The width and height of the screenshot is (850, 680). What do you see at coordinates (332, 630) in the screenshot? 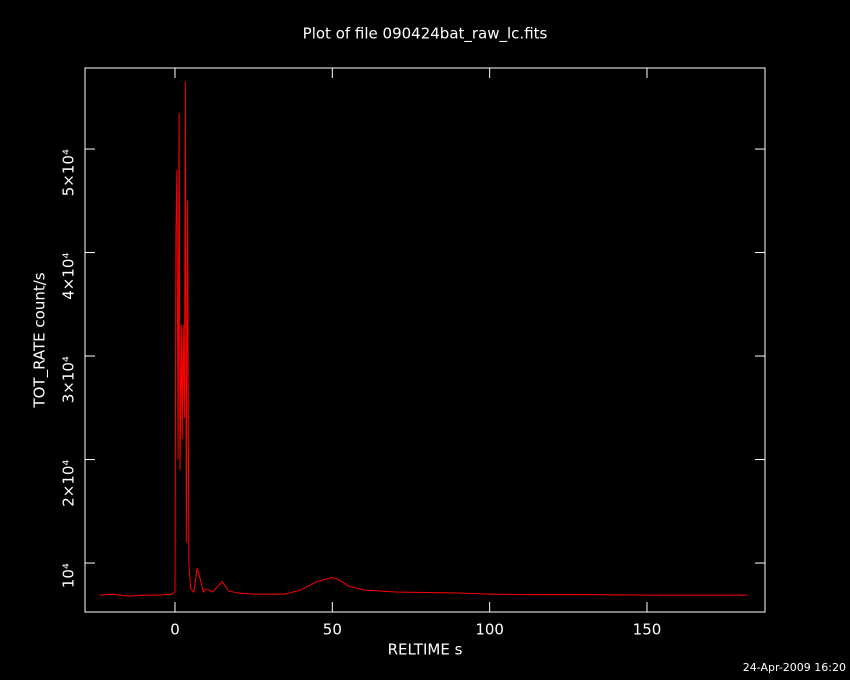
I see `x-tick-label: 50` at bounding box center [332, 630].